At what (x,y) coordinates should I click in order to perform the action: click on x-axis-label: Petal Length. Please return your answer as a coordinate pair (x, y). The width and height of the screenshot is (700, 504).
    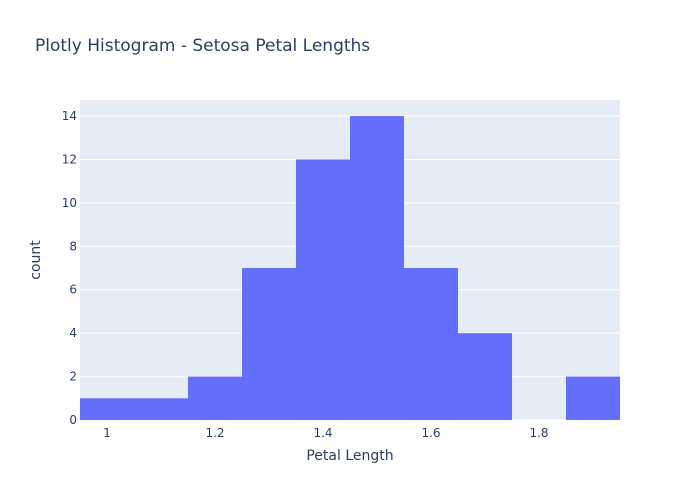
    Looking at the image, I should click on (349, 456).